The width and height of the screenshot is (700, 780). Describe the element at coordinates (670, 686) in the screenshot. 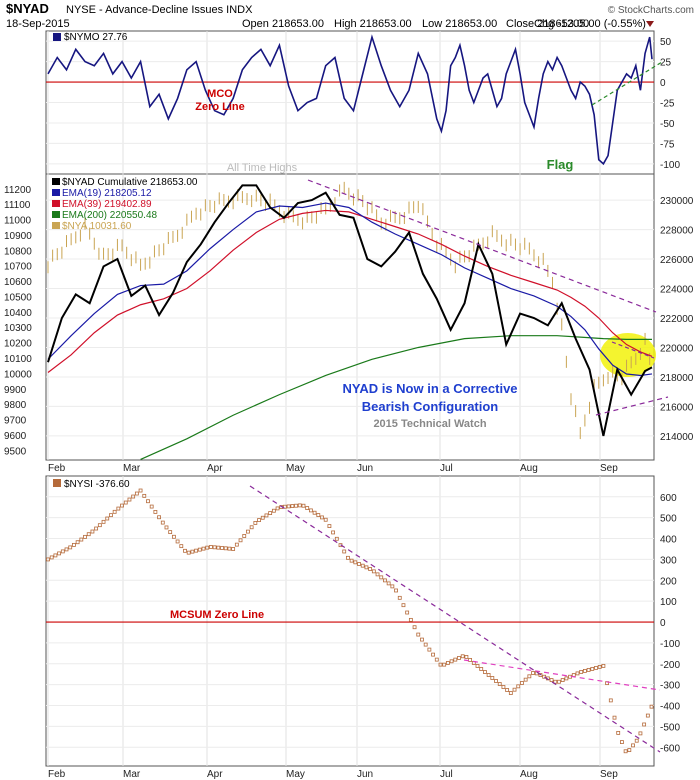

I see `nysi-y-tick-label: -300` at that location.